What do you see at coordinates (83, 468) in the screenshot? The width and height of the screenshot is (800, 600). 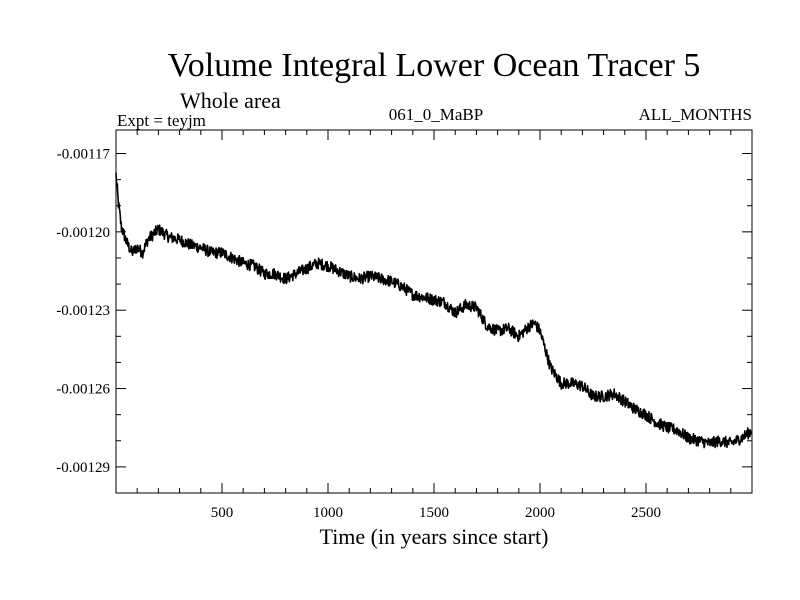 I see `y-tick-label: -0.00129` at bounding box center [83, 468].